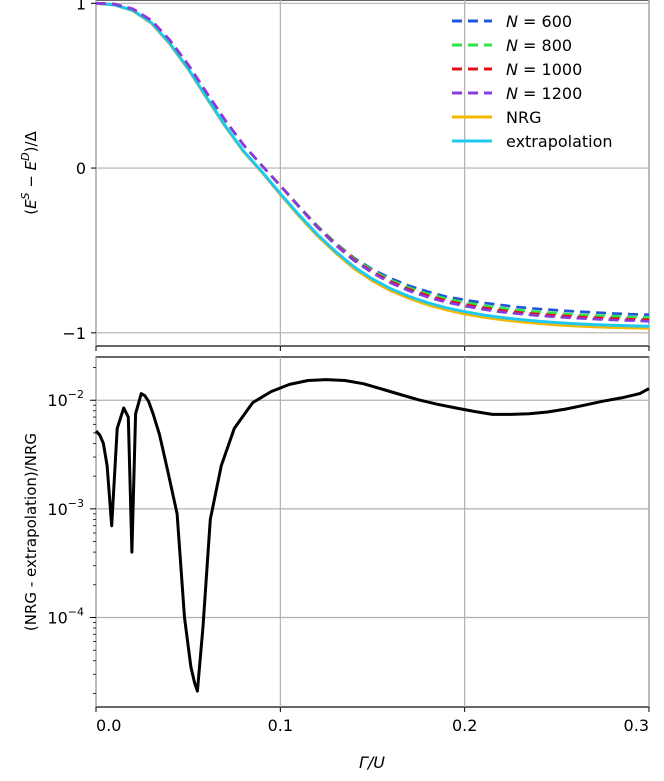 The width and height of the screenshot is (664, 781). What do you see at coordinates (544, 69) in the screenshot?
I see `legend-label-n-1000: N = 1000` at bounding box center [544, 69].